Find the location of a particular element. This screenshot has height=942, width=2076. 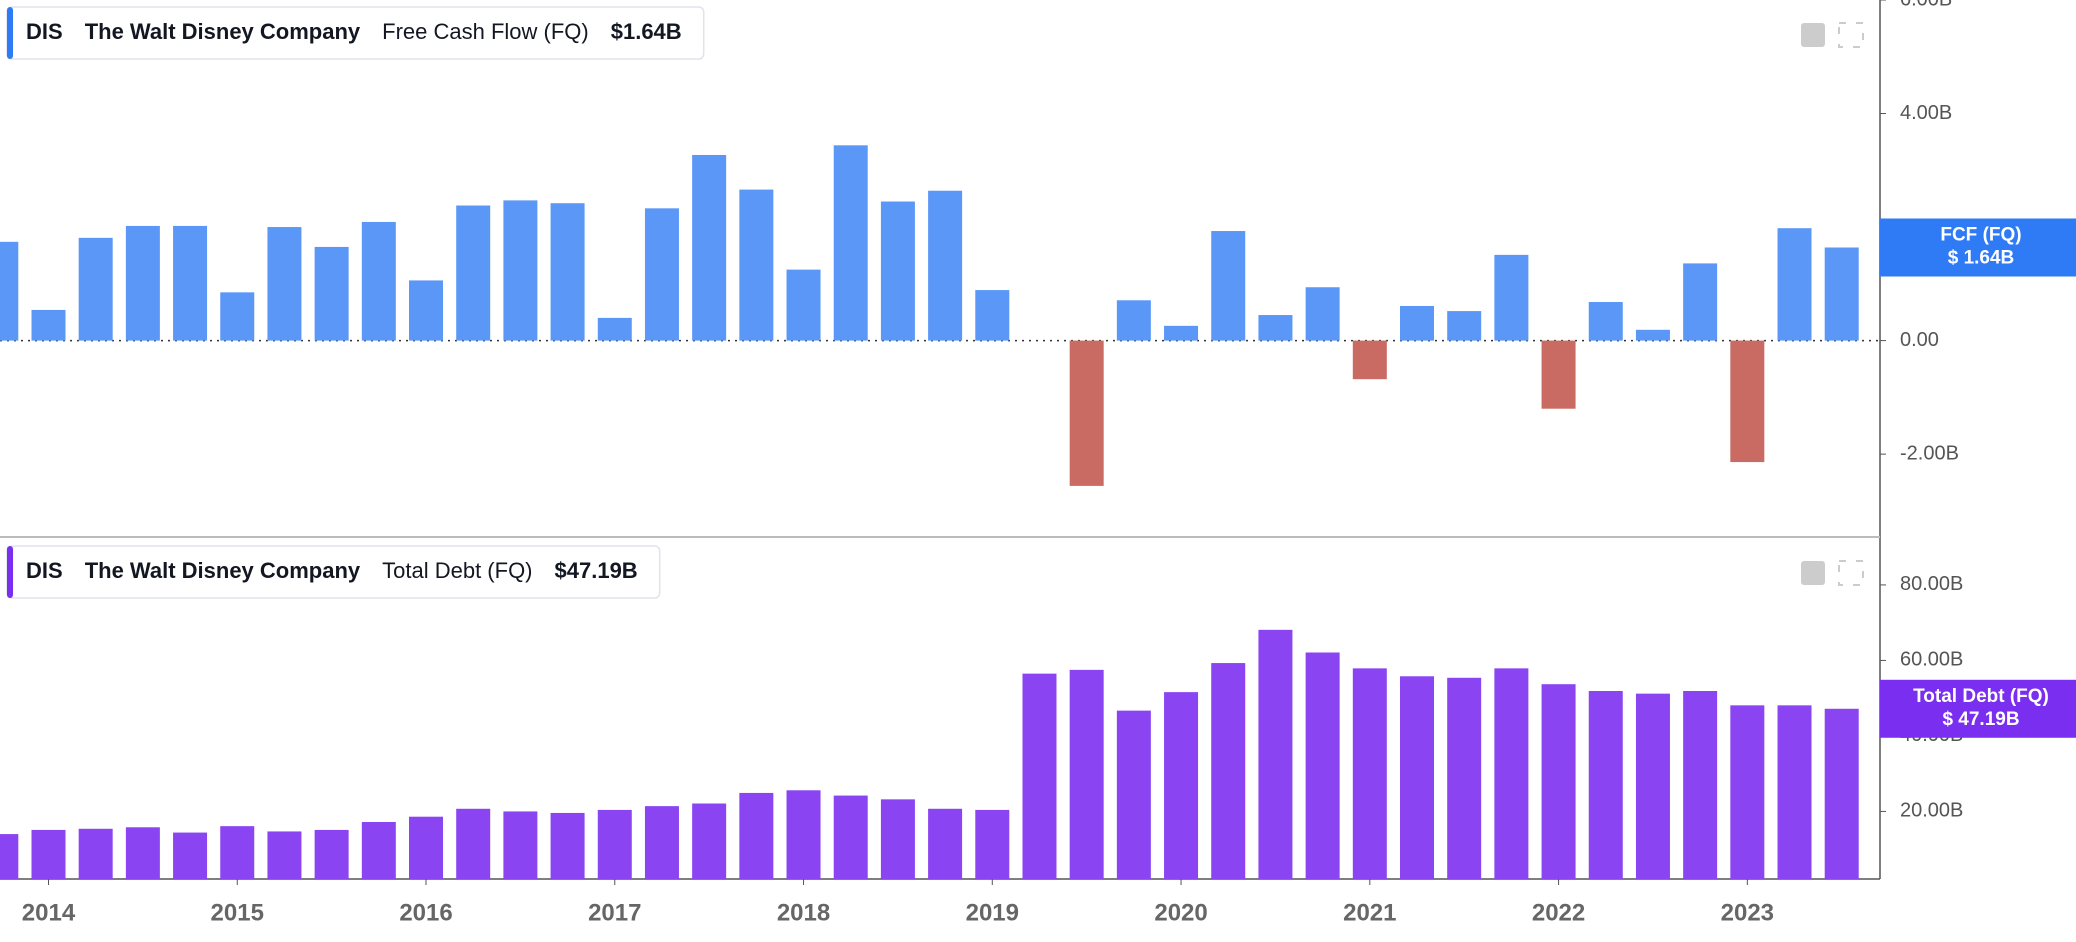

download-icon is located at coordinates (1813, 35).